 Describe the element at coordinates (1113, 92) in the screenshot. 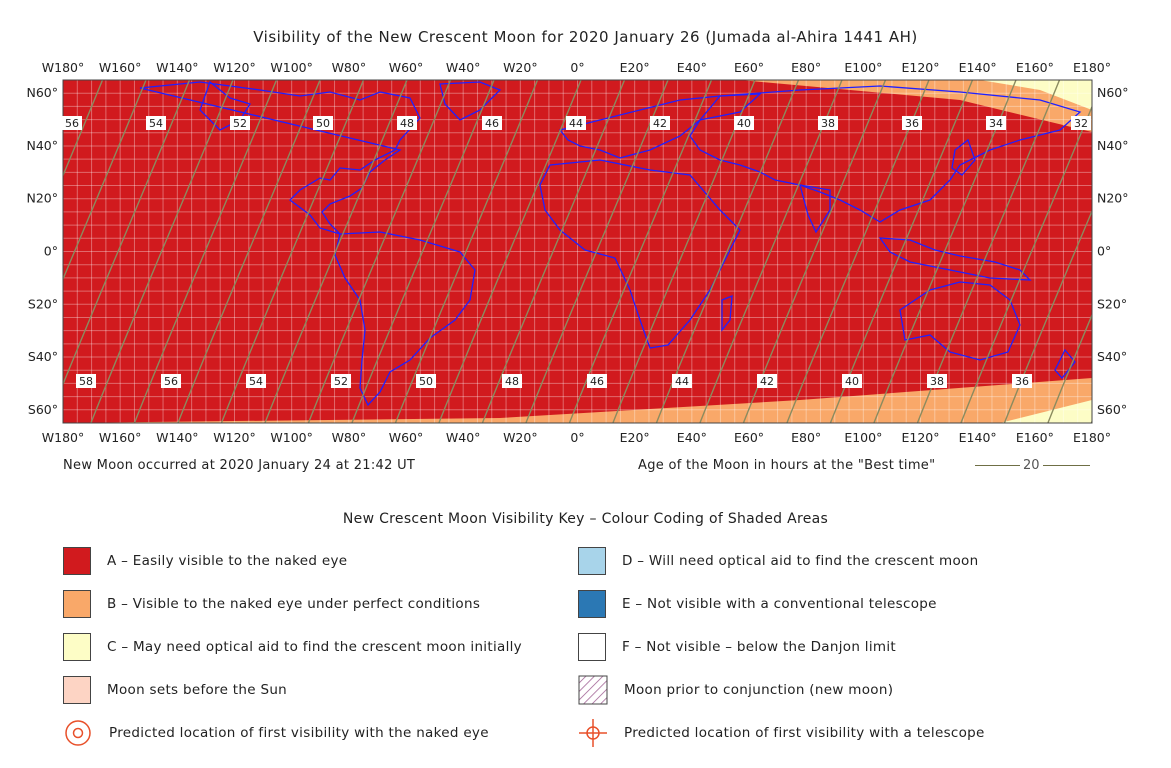

I see `latitude-label-right: N60°` at that location.